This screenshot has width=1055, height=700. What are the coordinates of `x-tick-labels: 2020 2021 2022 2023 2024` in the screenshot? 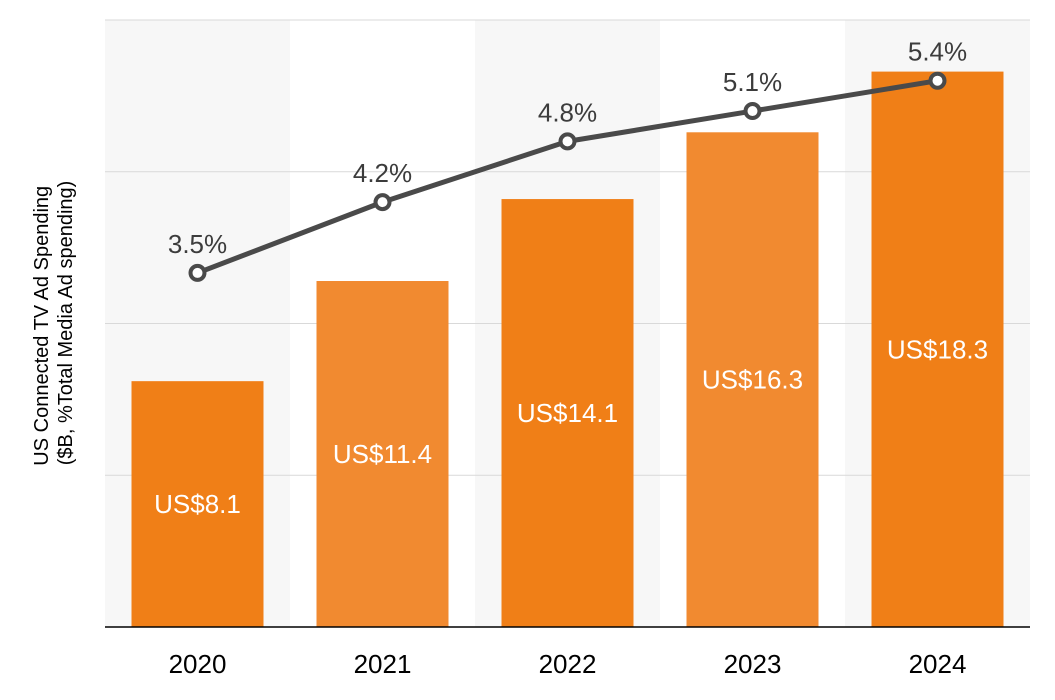 It's located at (568, 664).